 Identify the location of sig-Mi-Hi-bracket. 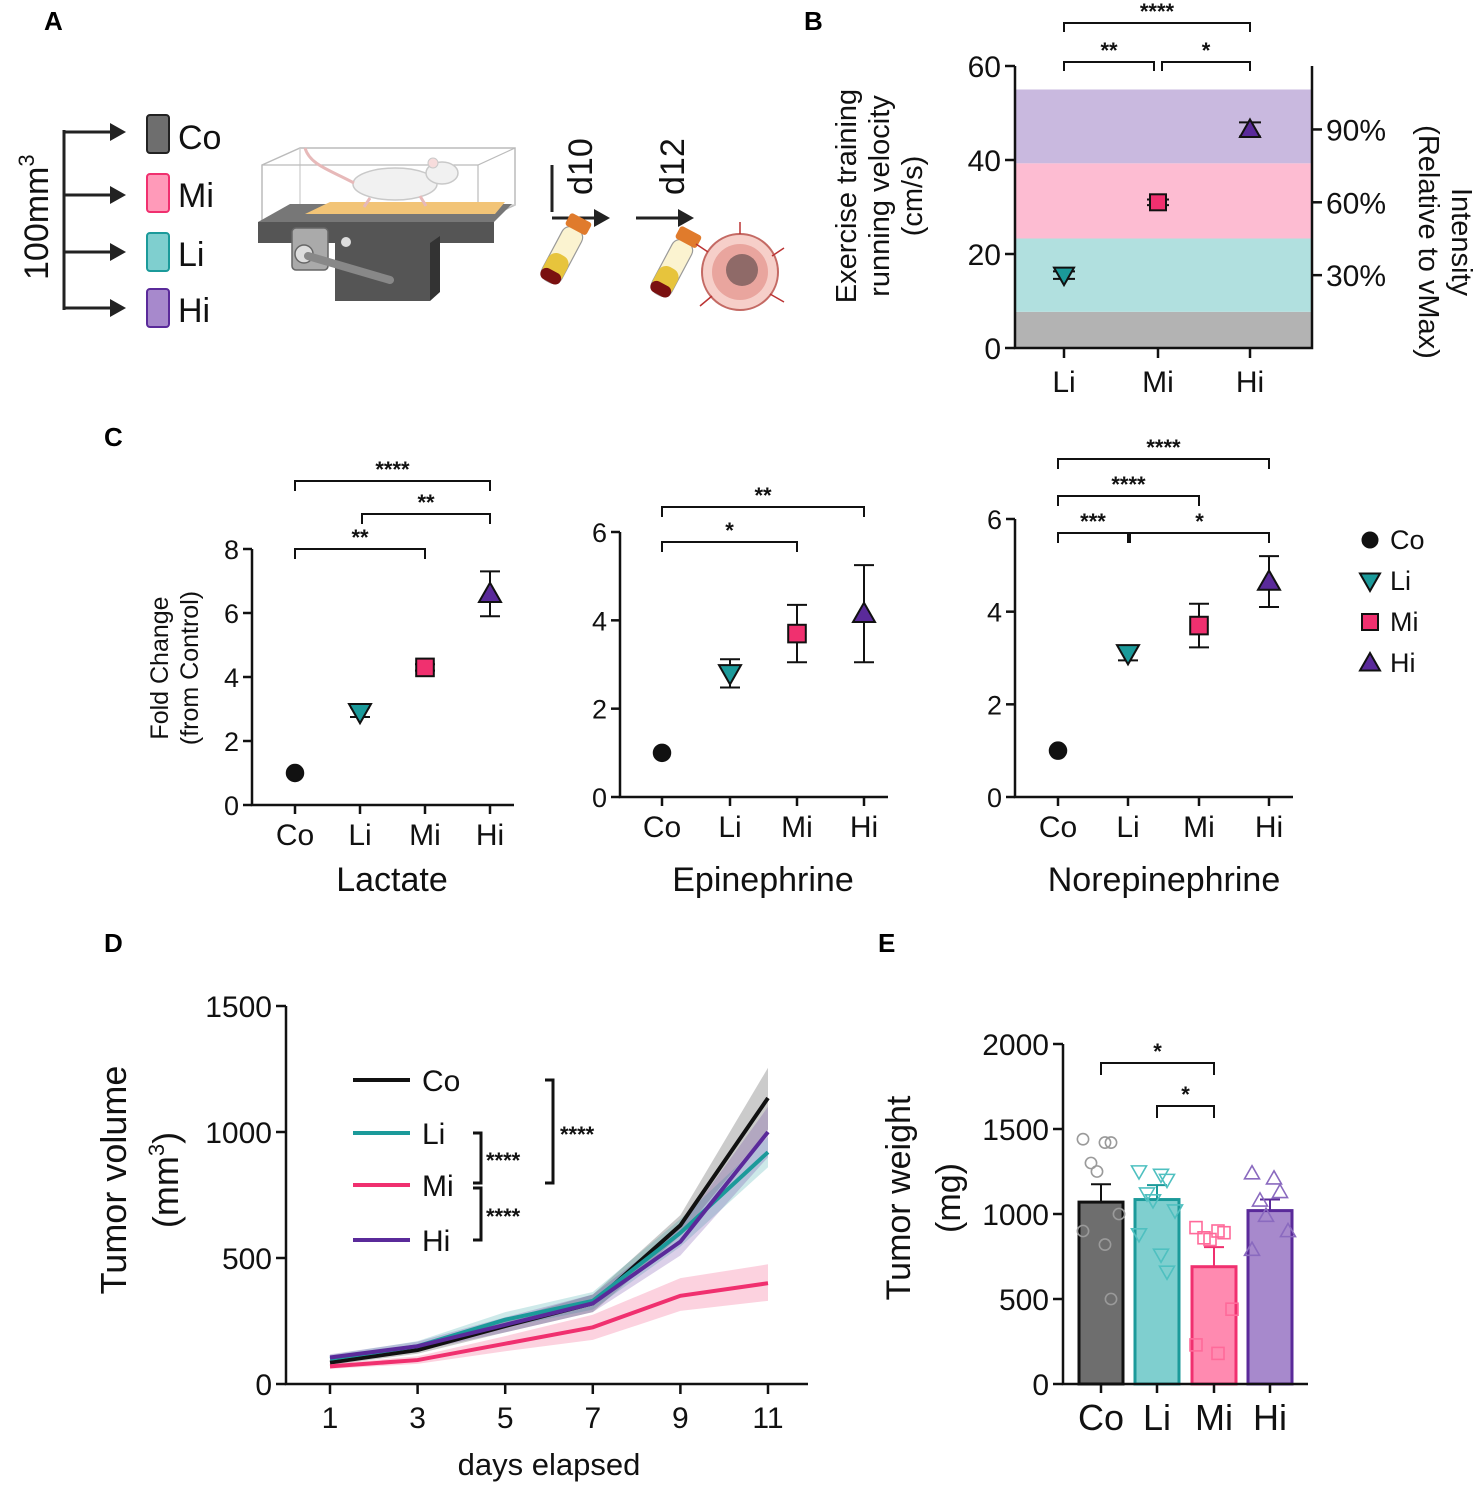
(1206, 66).